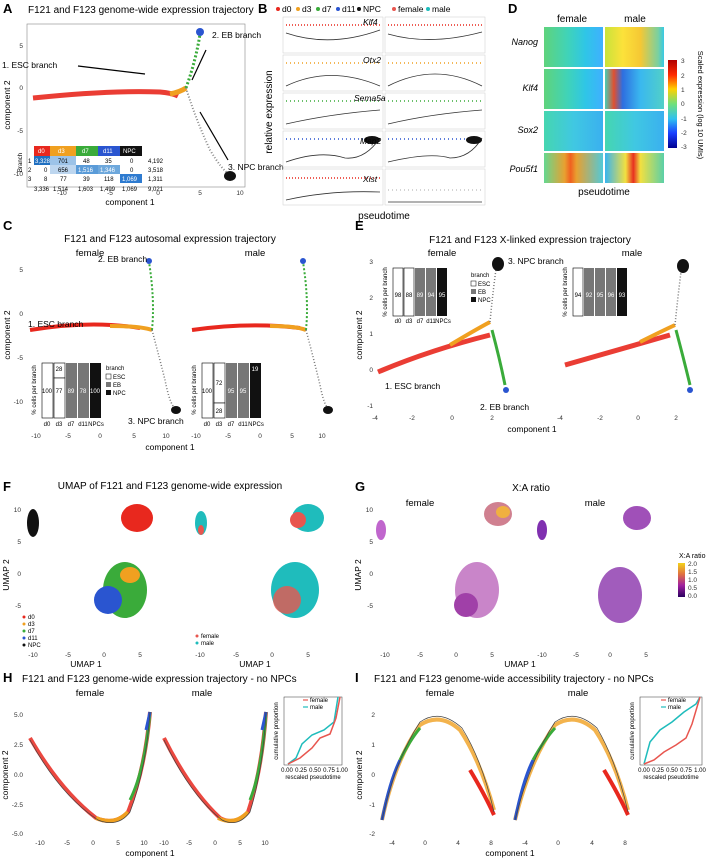  I want to click on panel-a-table-row2-d0: 0, so click(46, 171).